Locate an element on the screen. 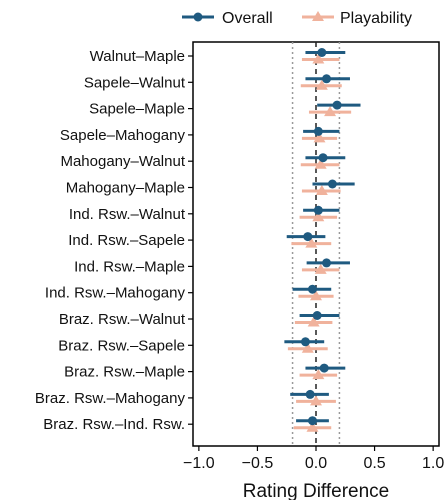 The height and width of the screenshot is (500, 448). category-label: Ind. Rsw.–Walnut is located at coordinates (127, 214).